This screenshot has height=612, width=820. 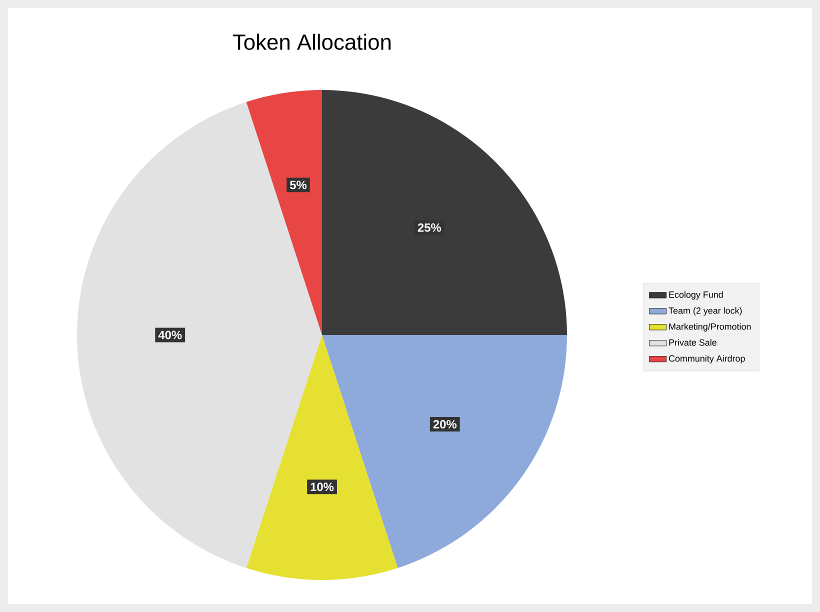 I want to click on data-label: 5%, so click(x=298, y=185).